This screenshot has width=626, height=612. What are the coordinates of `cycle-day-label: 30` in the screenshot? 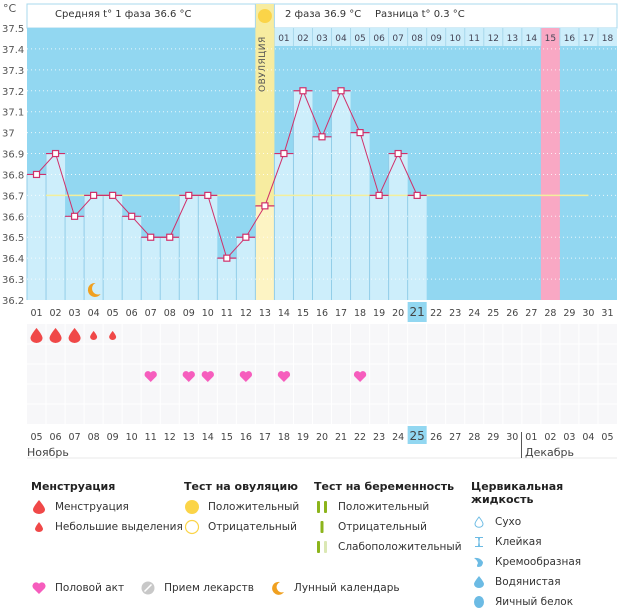 It's located at (588, 313).